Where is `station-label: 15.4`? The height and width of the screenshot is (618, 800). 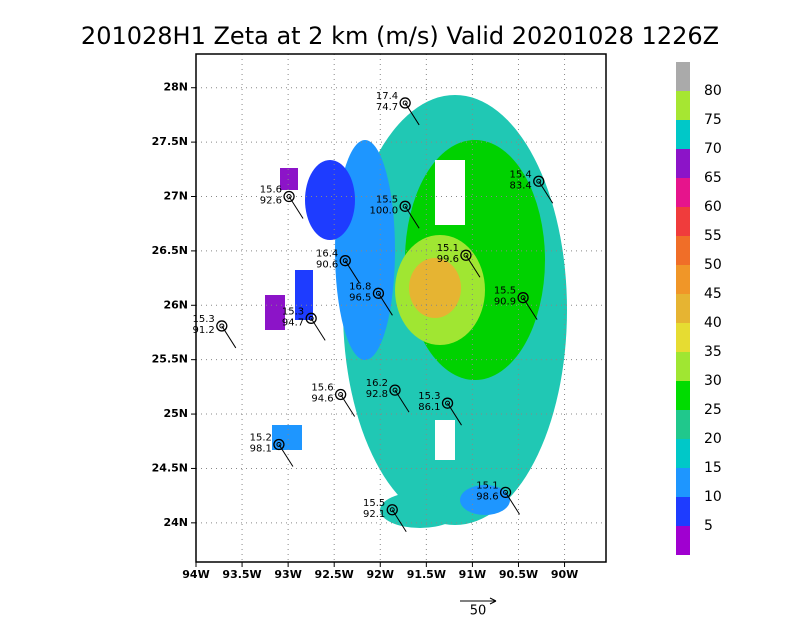
station-label: 15.4 is located at coordinates (520, 174).